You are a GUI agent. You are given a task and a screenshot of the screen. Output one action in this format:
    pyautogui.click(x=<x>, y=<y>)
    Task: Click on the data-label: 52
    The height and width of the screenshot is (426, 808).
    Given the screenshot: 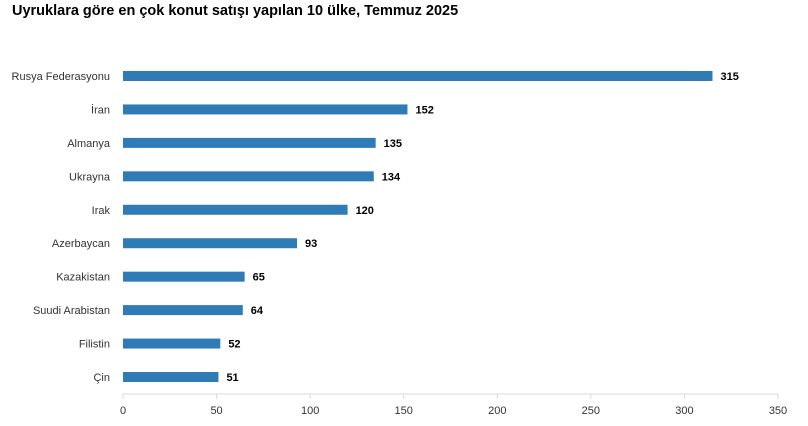 What is the action you would take?
    pyautogui.click(x=234, y=345)
    